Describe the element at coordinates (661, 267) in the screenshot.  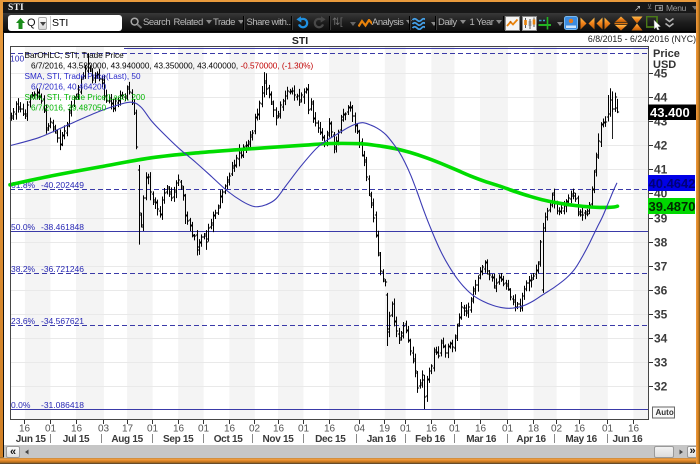
I see `svg-text: 37` at that location.